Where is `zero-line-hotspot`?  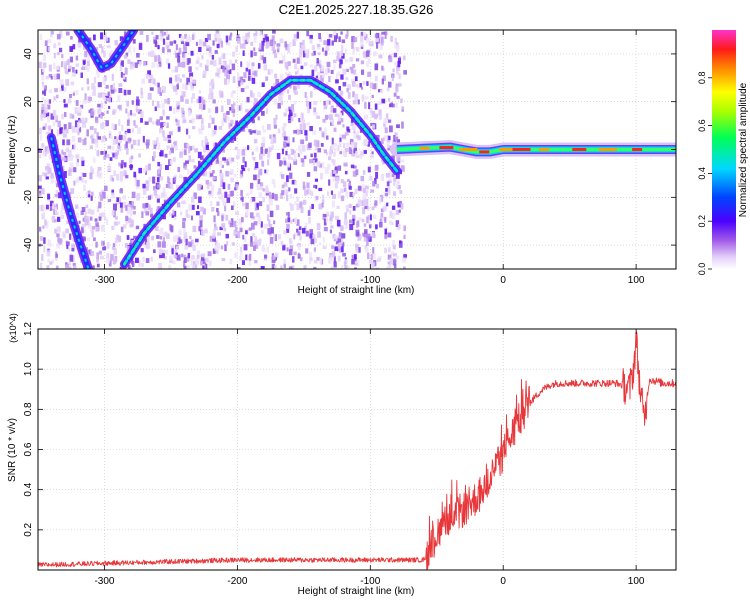 zero-line-hotspot is located at coordinates (468, 149).